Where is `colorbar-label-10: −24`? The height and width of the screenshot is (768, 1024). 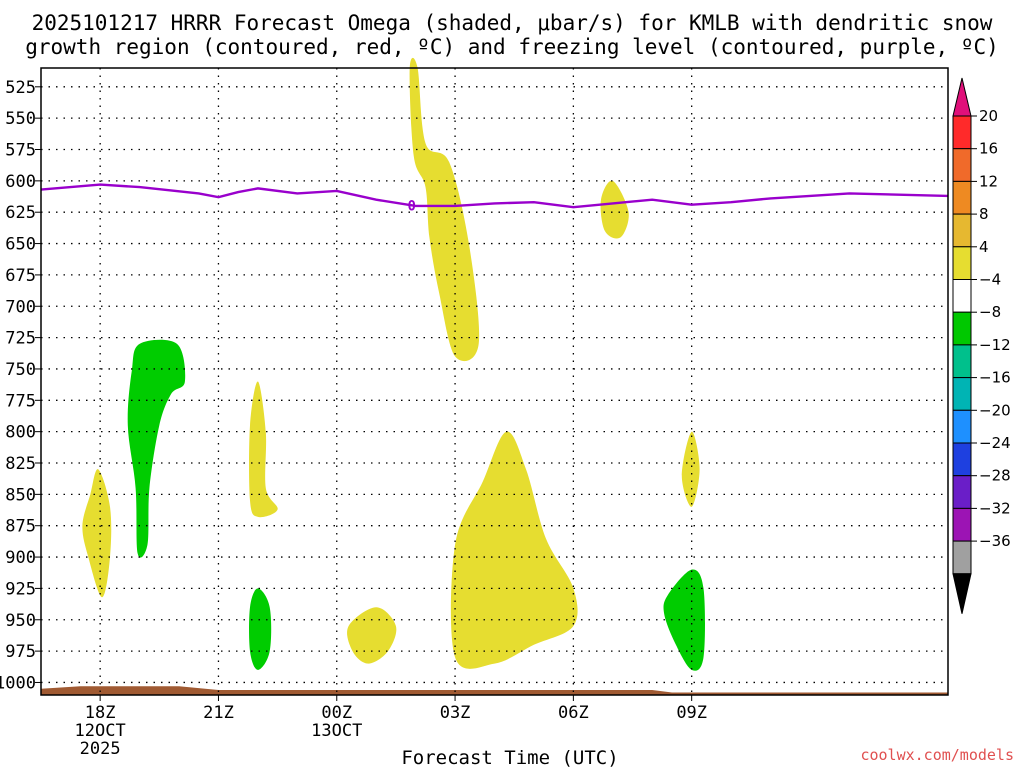 colorbar-label-10: −24 is located at coordinates (995, 443).